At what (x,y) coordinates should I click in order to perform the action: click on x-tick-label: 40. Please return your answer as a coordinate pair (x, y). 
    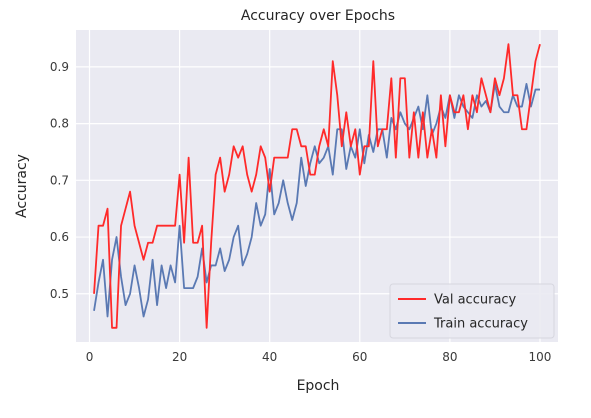
    Looking at the image, I should click on (269, 357).